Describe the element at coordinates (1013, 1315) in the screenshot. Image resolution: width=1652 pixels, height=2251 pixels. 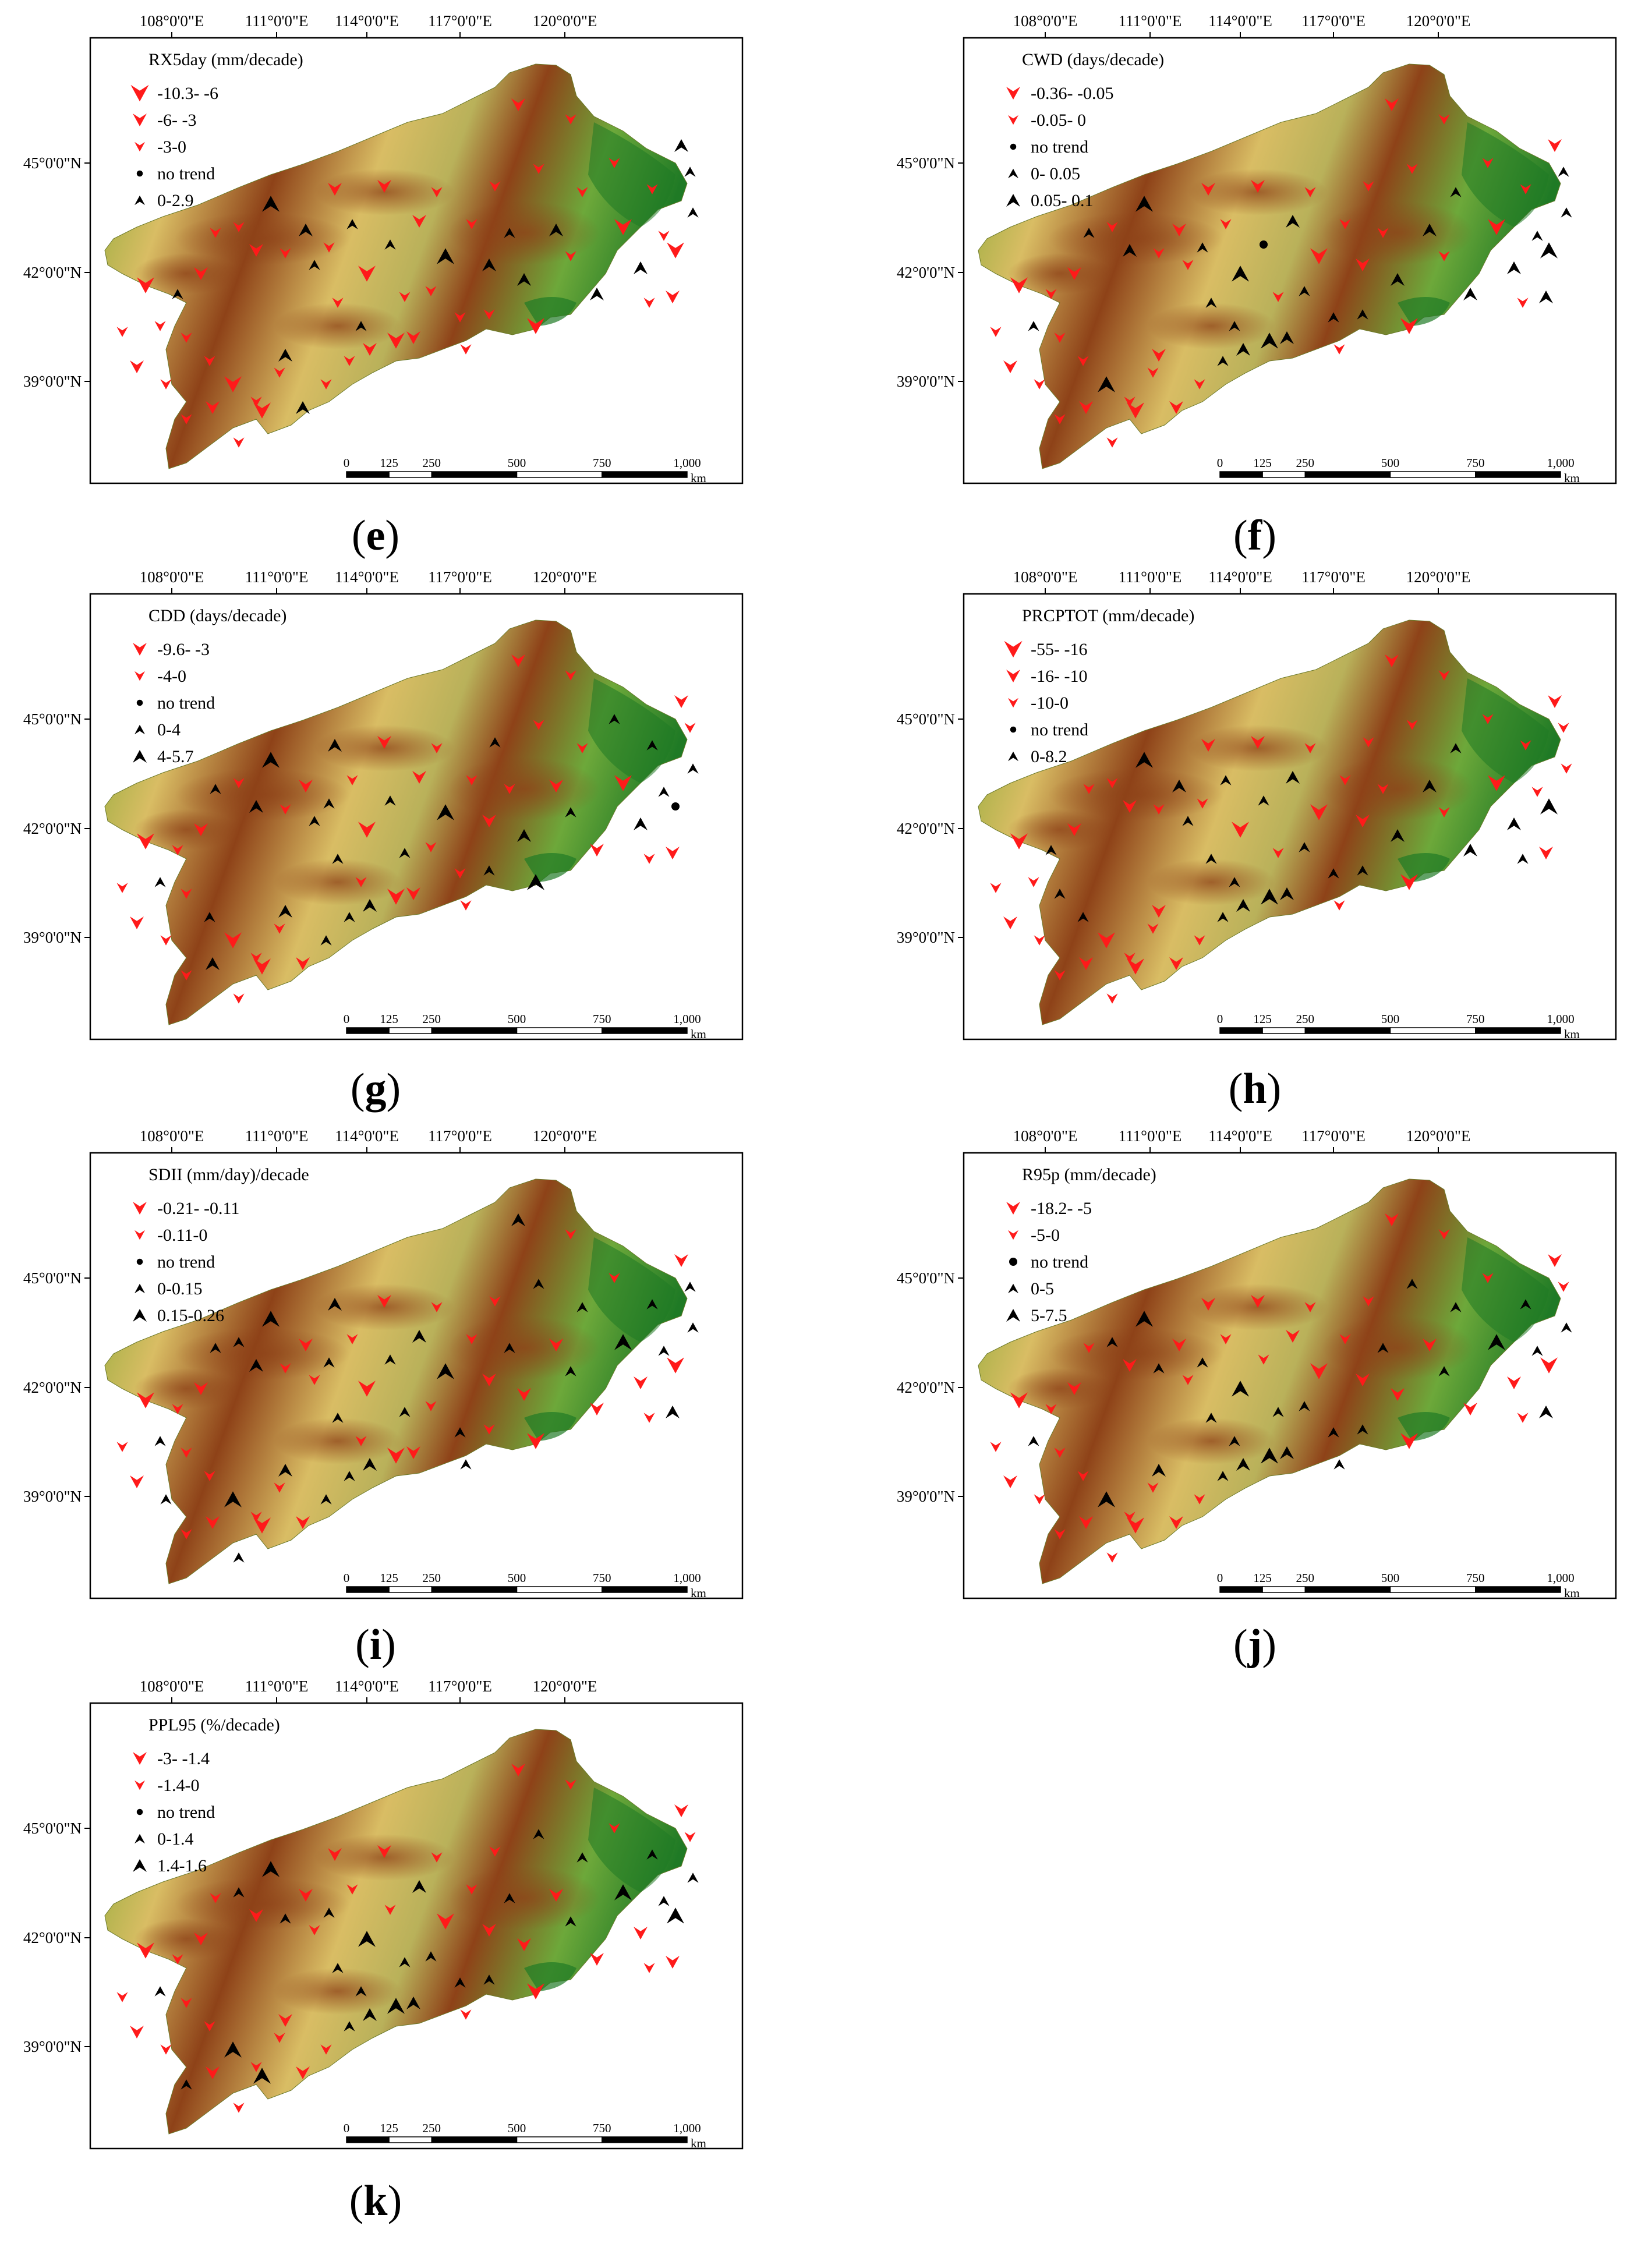
I see `legend-increase-icon` at that location.